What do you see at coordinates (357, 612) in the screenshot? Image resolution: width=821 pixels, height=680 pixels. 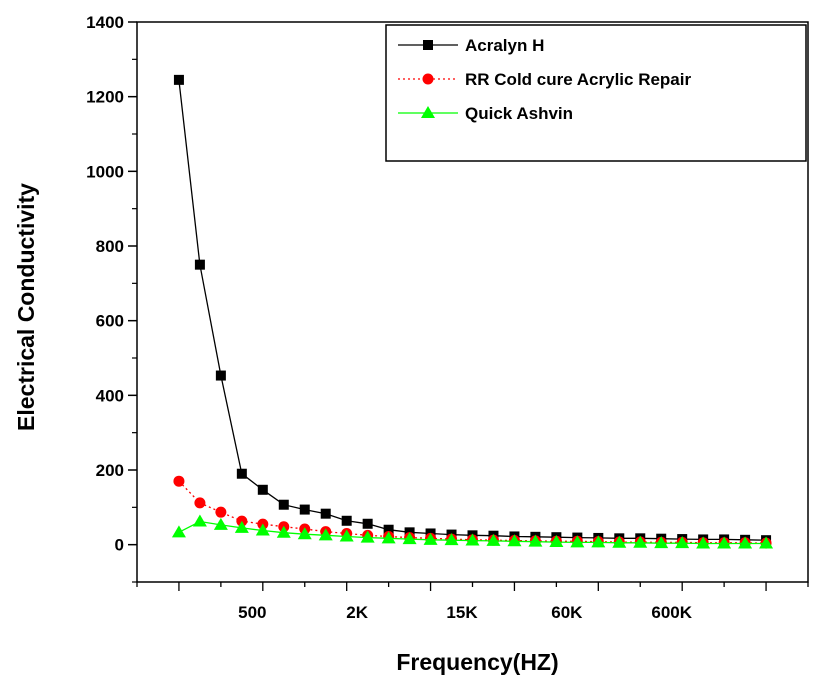 I see `x-tick-label: 2K` at bounding box center [357, 612].